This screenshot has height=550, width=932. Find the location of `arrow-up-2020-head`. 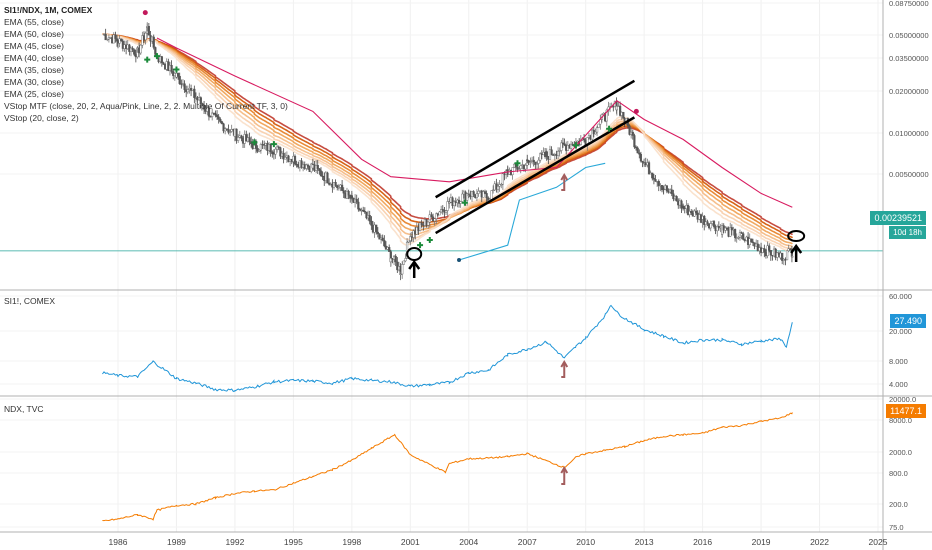

arrow-up-2020-head is located at coordinates (796, 248).